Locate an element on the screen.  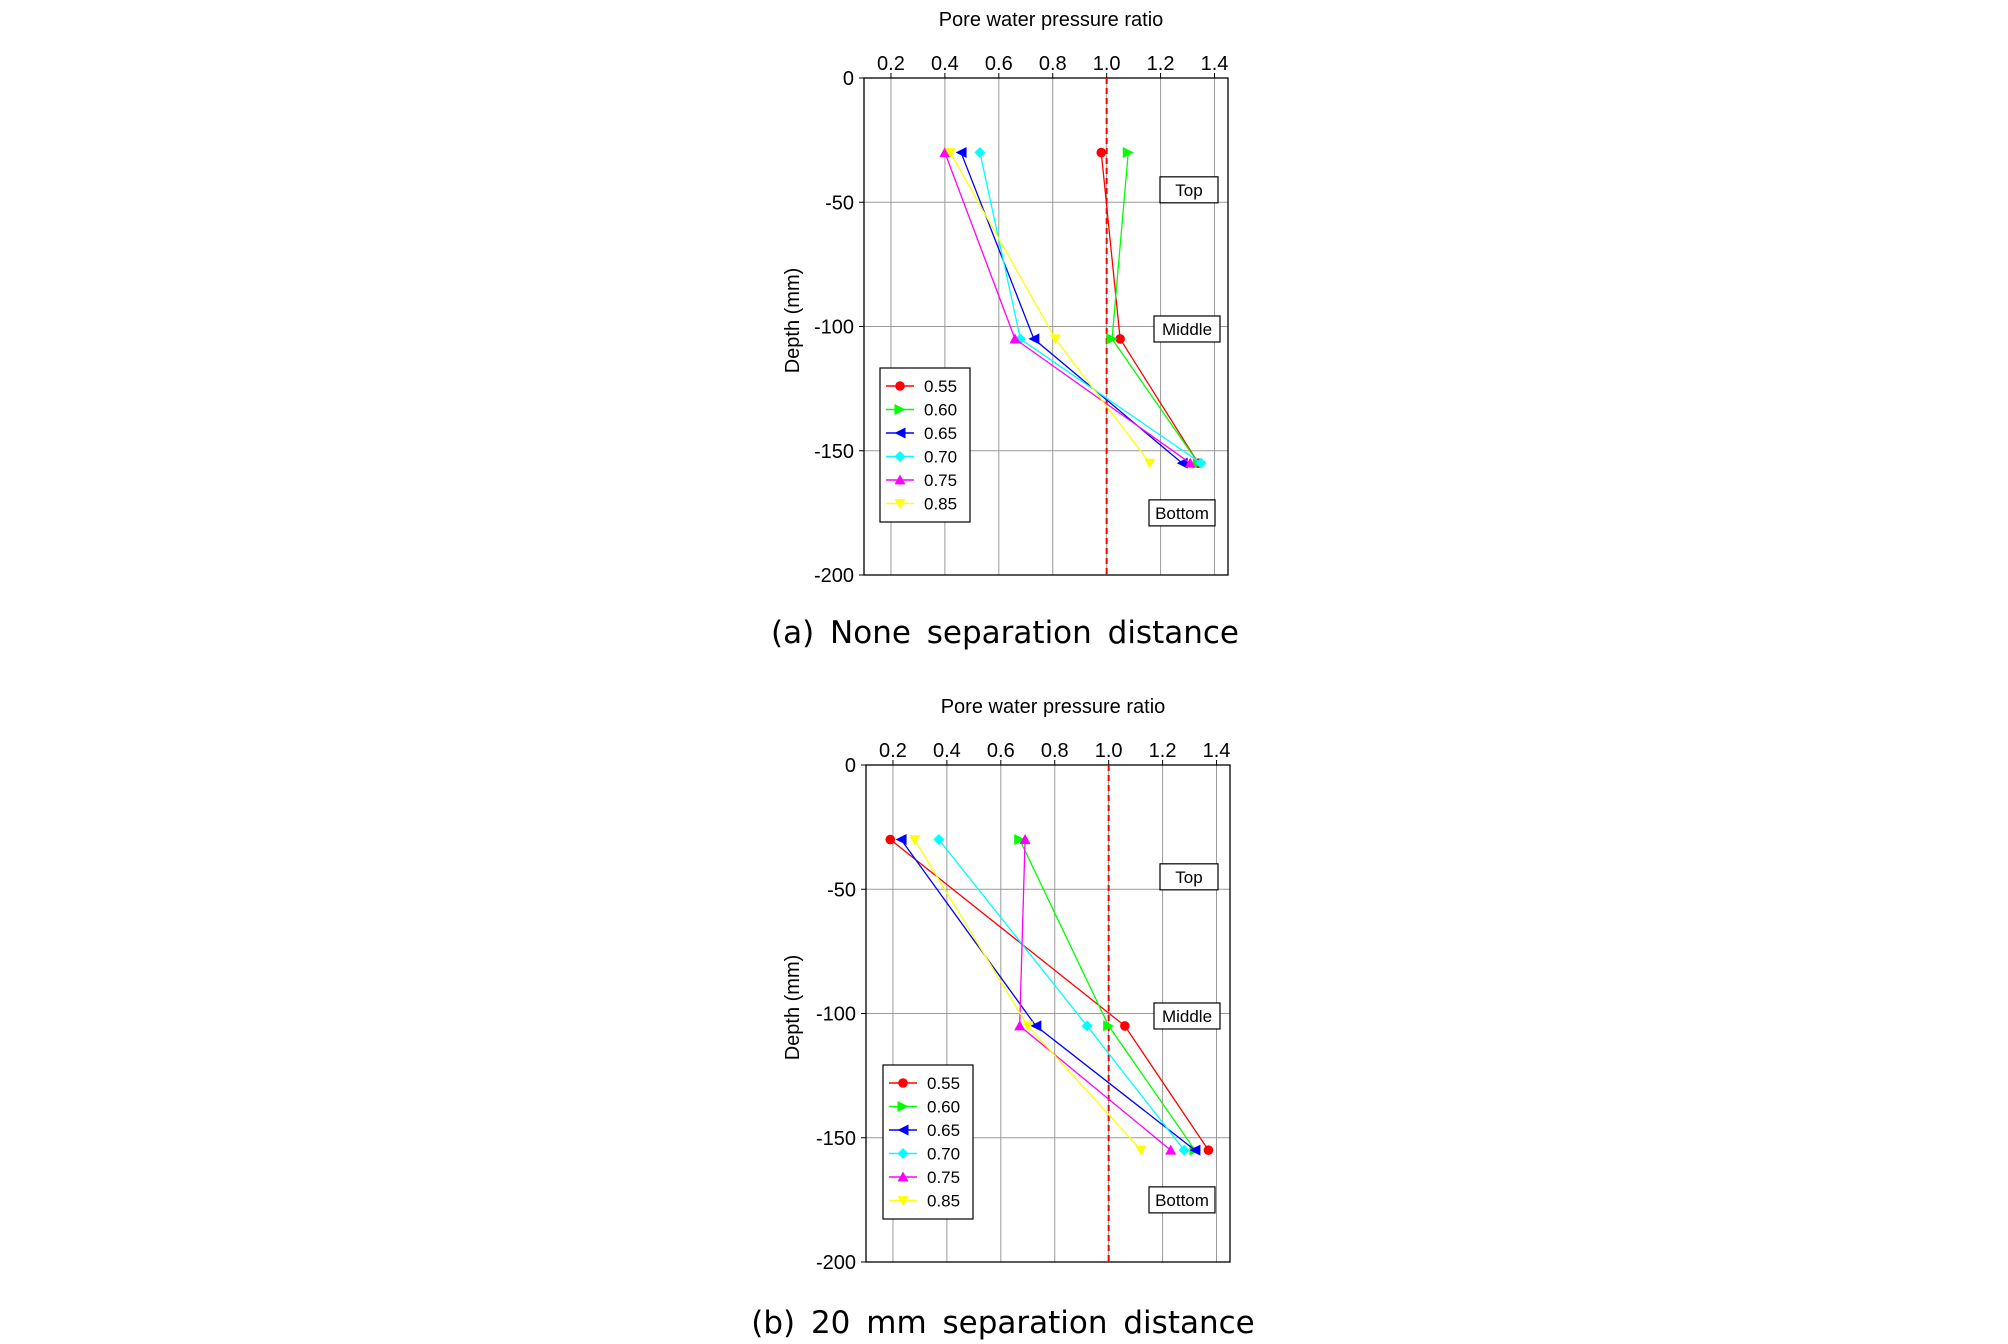
y-axis-label: Depth (mm) is located at coordinates (793, 321).